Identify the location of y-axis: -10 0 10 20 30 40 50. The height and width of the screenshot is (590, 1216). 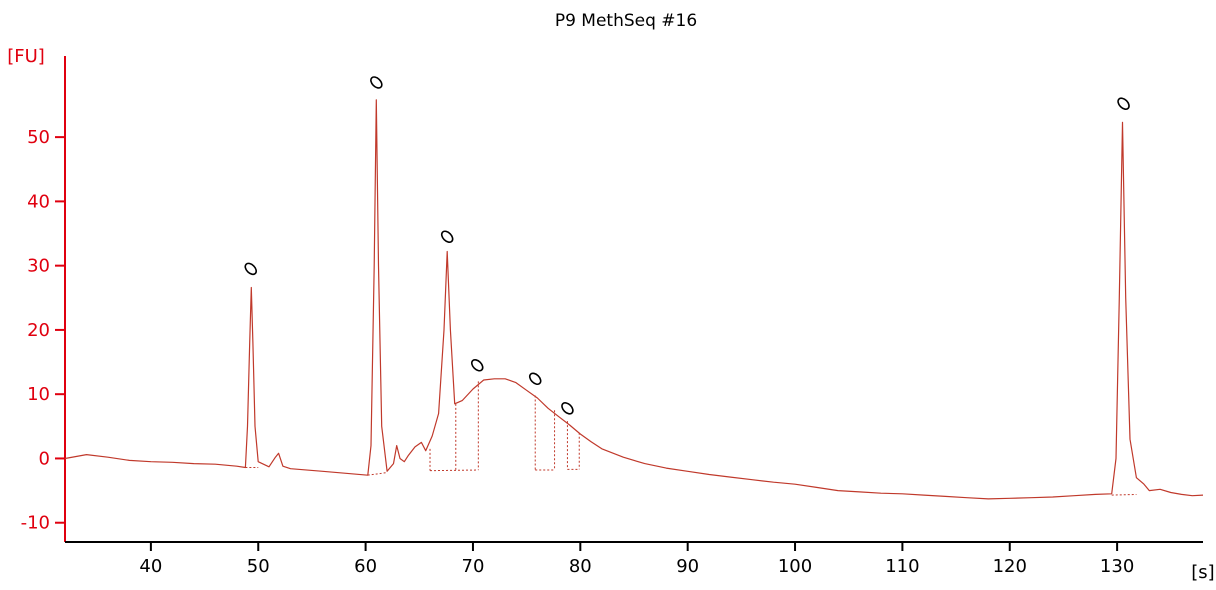
(43, 299).